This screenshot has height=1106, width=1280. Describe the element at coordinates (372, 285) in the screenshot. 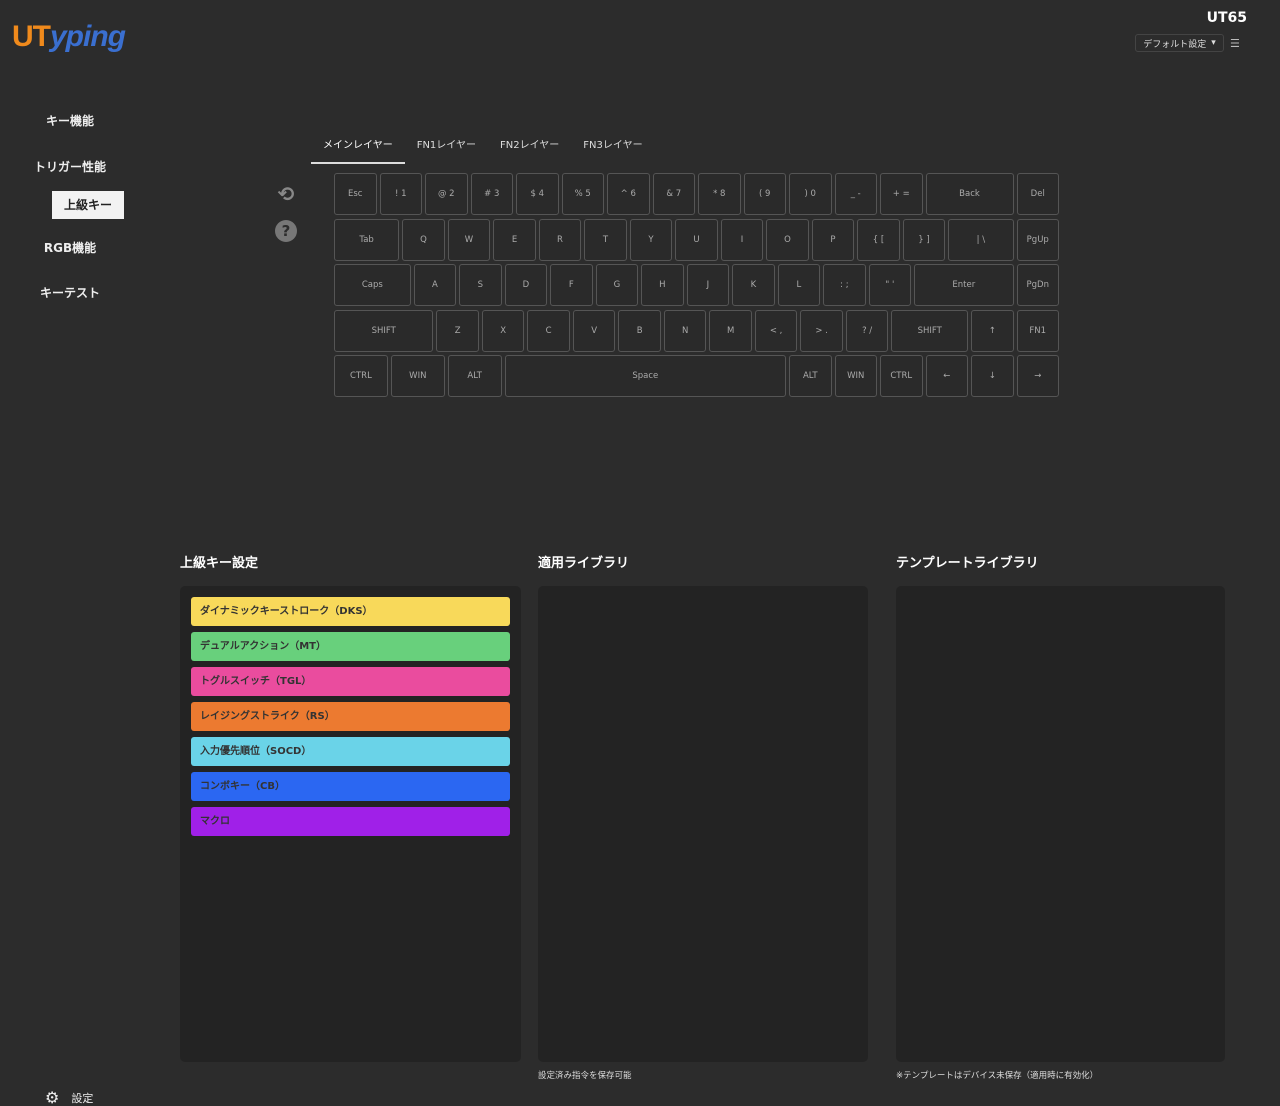

I see `key: Caps` at that location.